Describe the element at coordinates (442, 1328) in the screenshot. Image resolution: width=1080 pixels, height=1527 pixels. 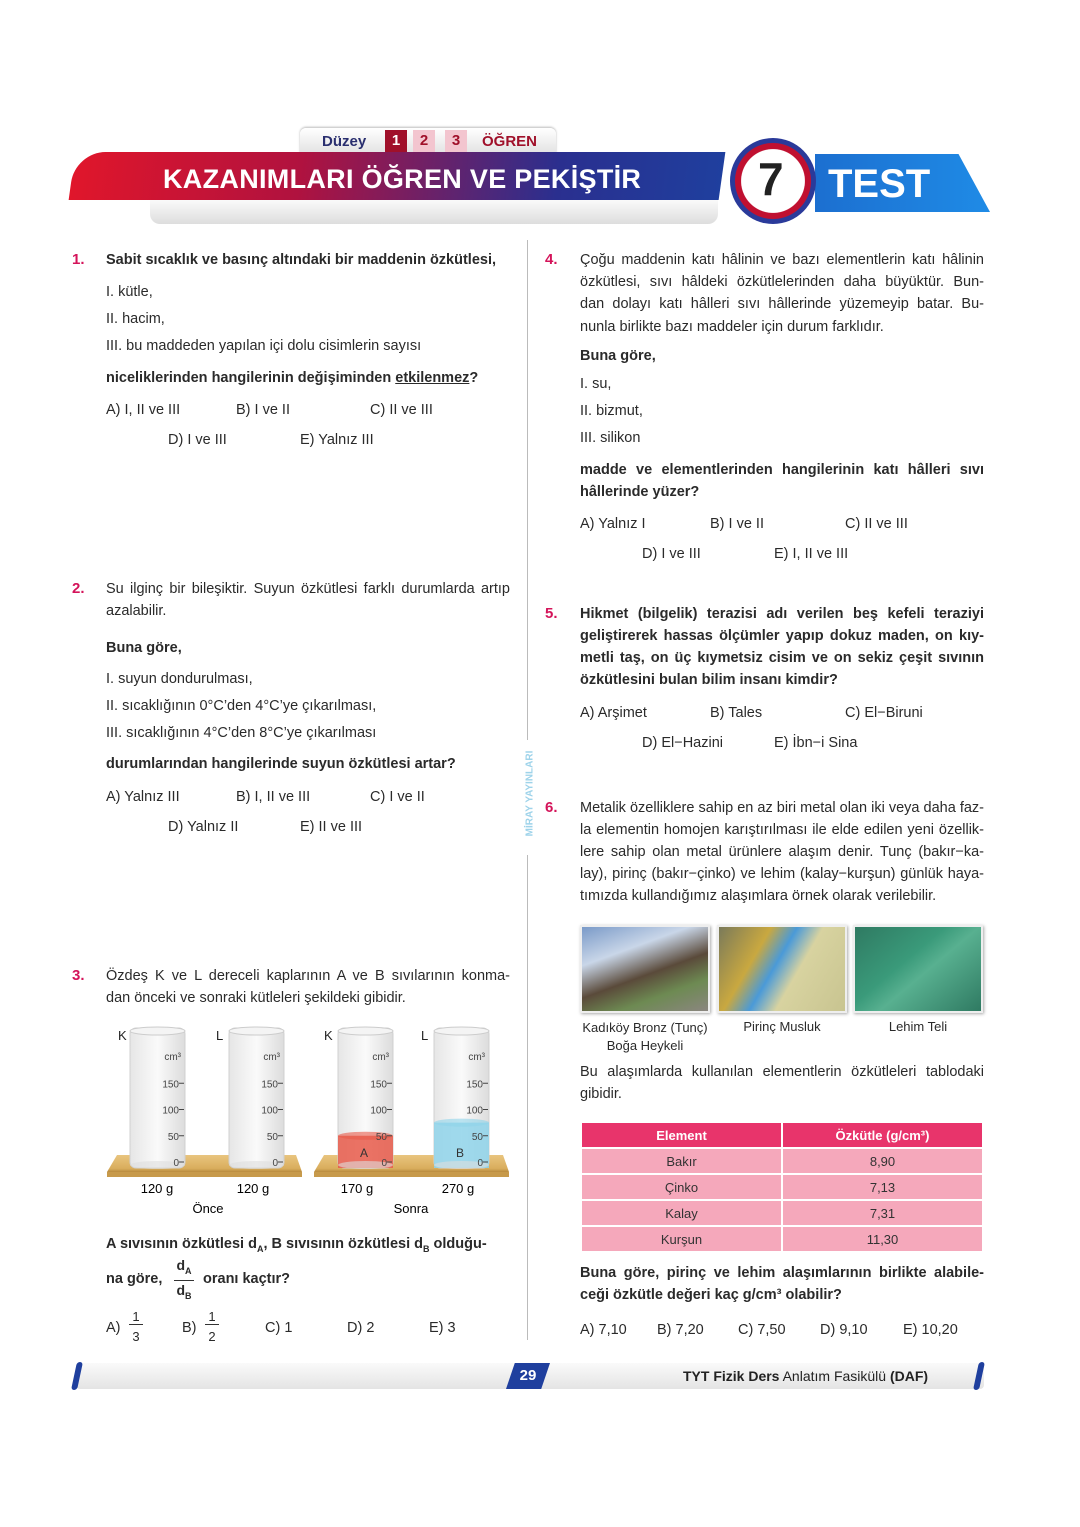
I see `option-e: E) 3` at that location.